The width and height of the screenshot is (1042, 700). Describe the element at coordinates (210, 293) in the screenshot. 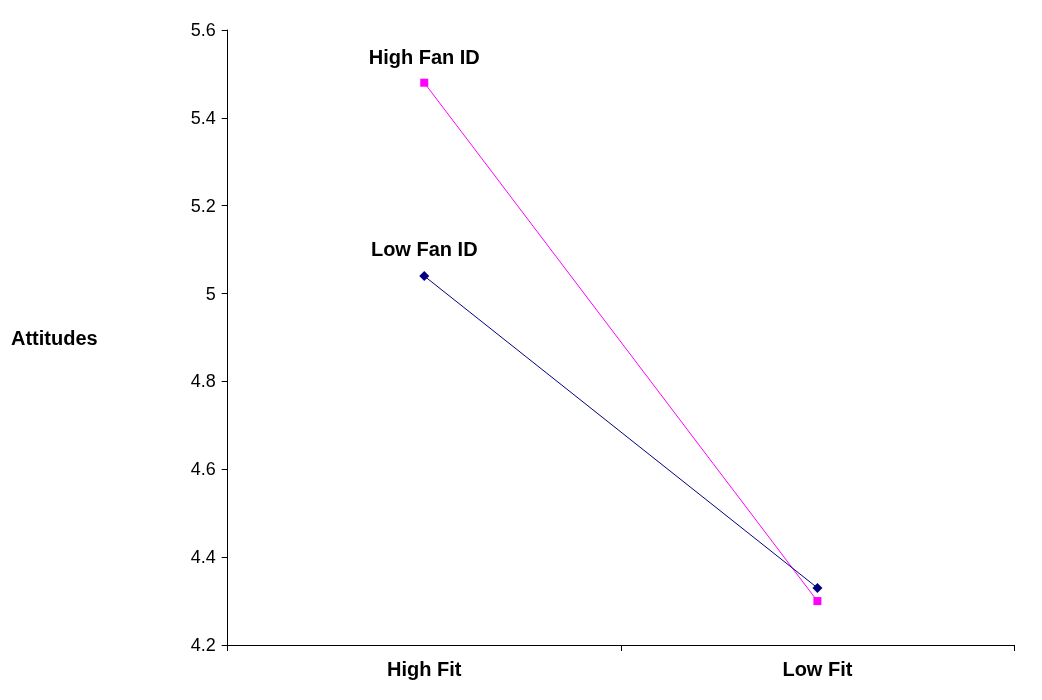

I see `y-tick-label: 5` at that location.